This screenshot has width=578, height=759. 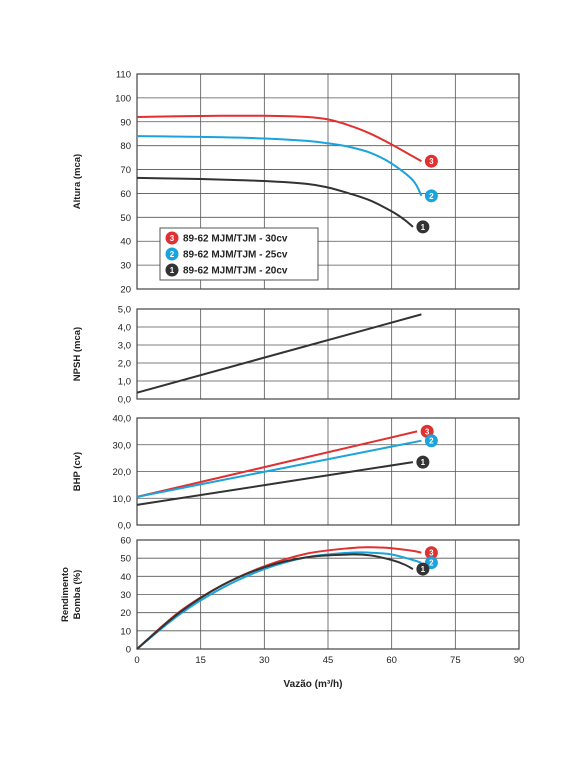 What do you see at coordinates (122, 419) in the screenshot?
I see `y-tick-label: 40,0` at bounding box center [122, 419].